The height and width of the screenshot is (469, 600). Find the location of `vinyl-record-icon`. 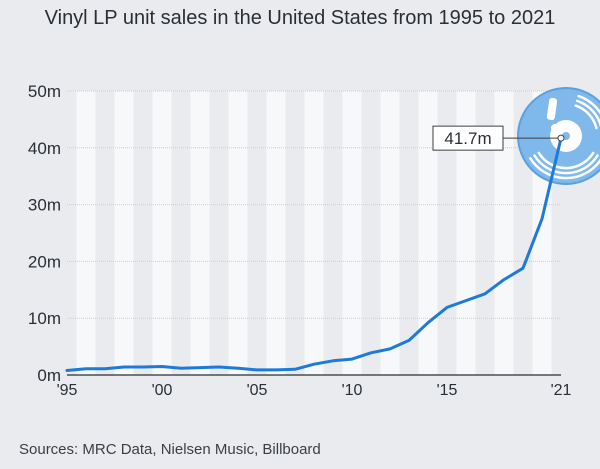

vinyl-record-icon is located at coordinates (558, 136).